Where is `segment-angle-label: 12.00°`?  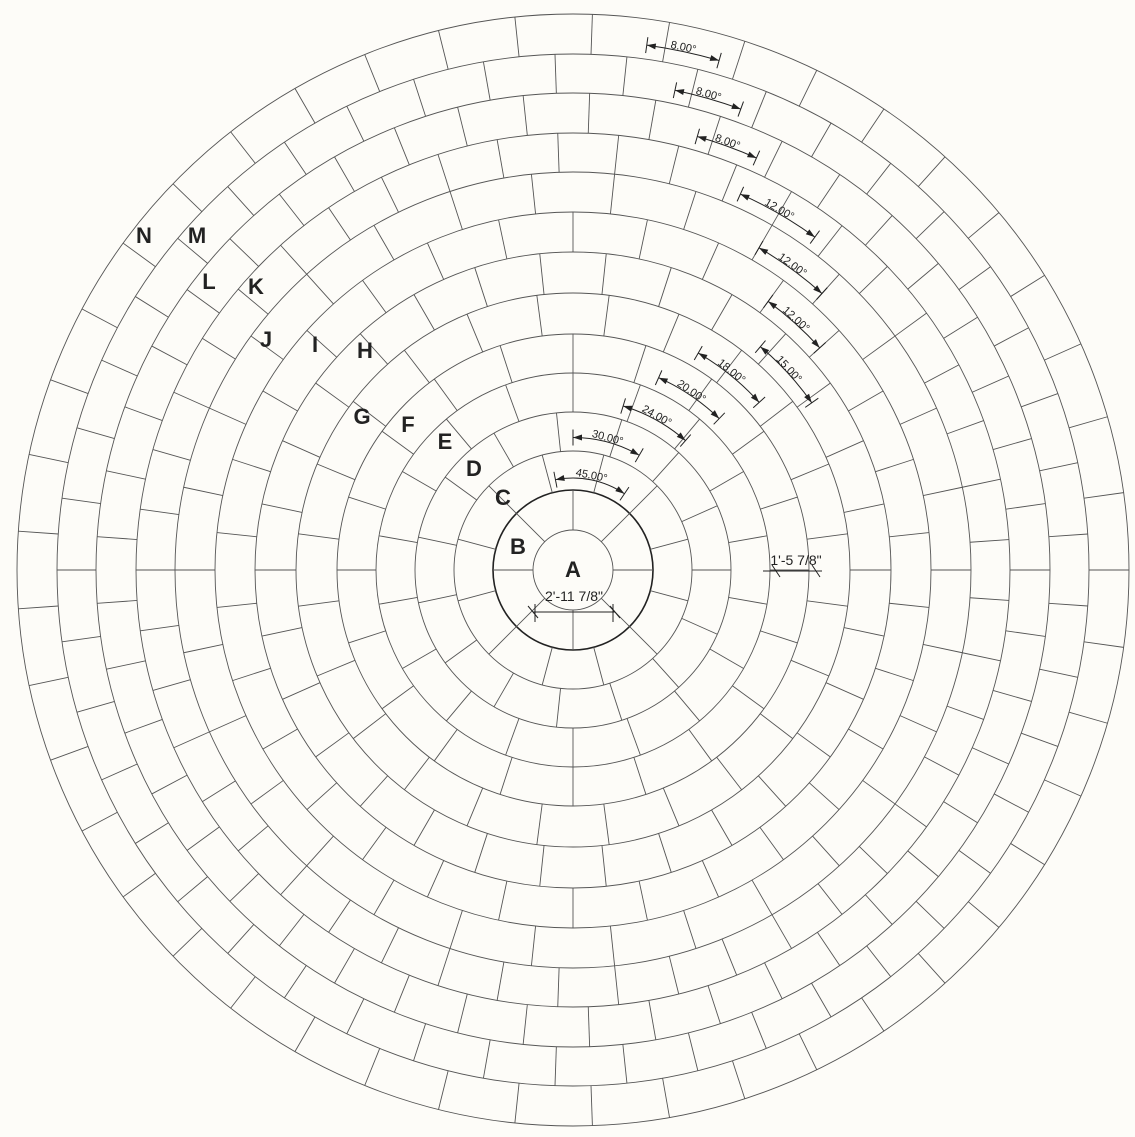 segment-angle-label: 12.00° is located at coordinates (792, 265).